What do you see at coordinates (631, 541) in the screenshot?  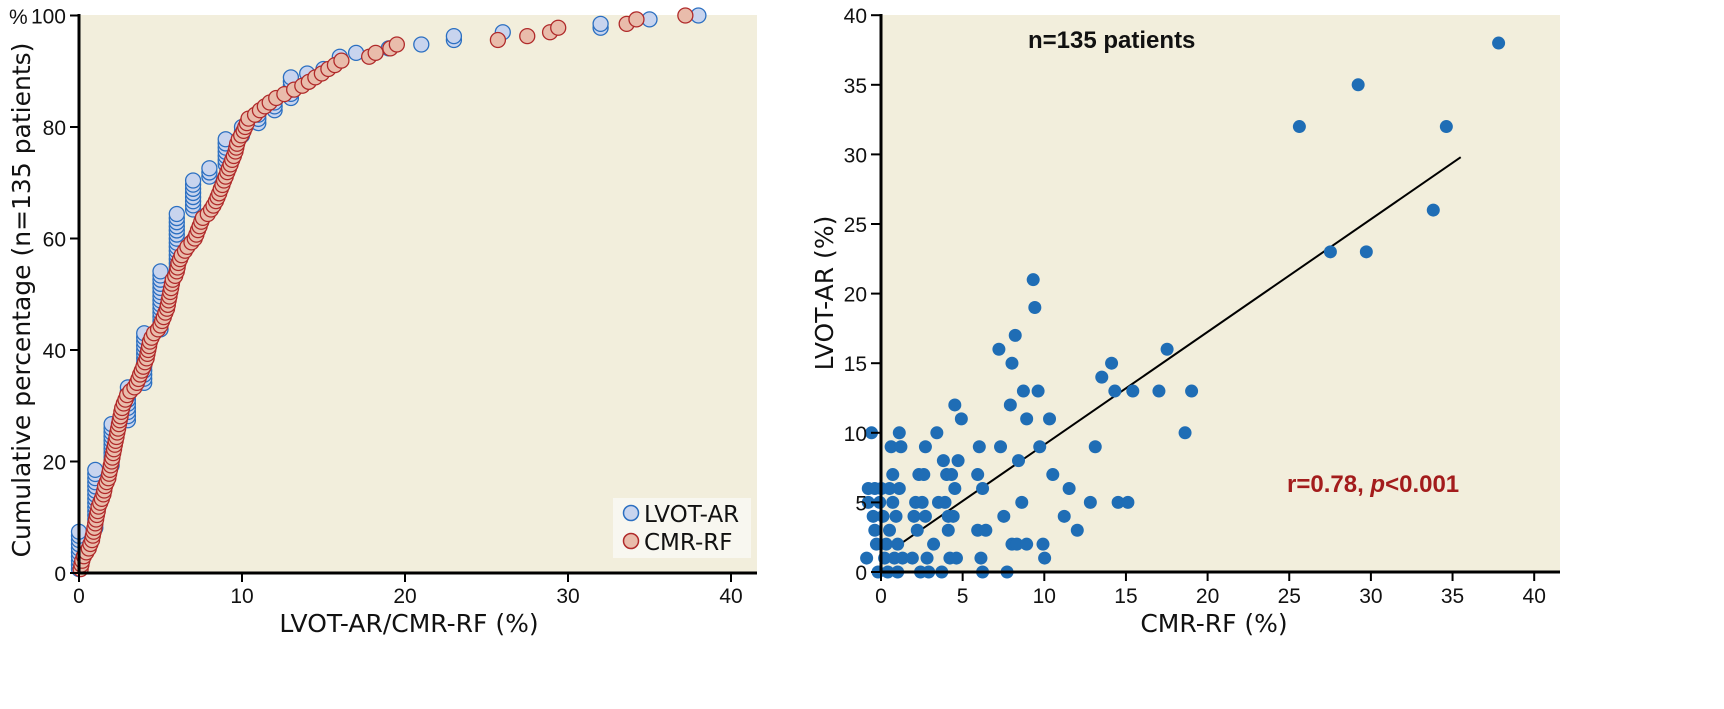 I see `legend-marker-cmr-rf` at bounding box center [631, 541].